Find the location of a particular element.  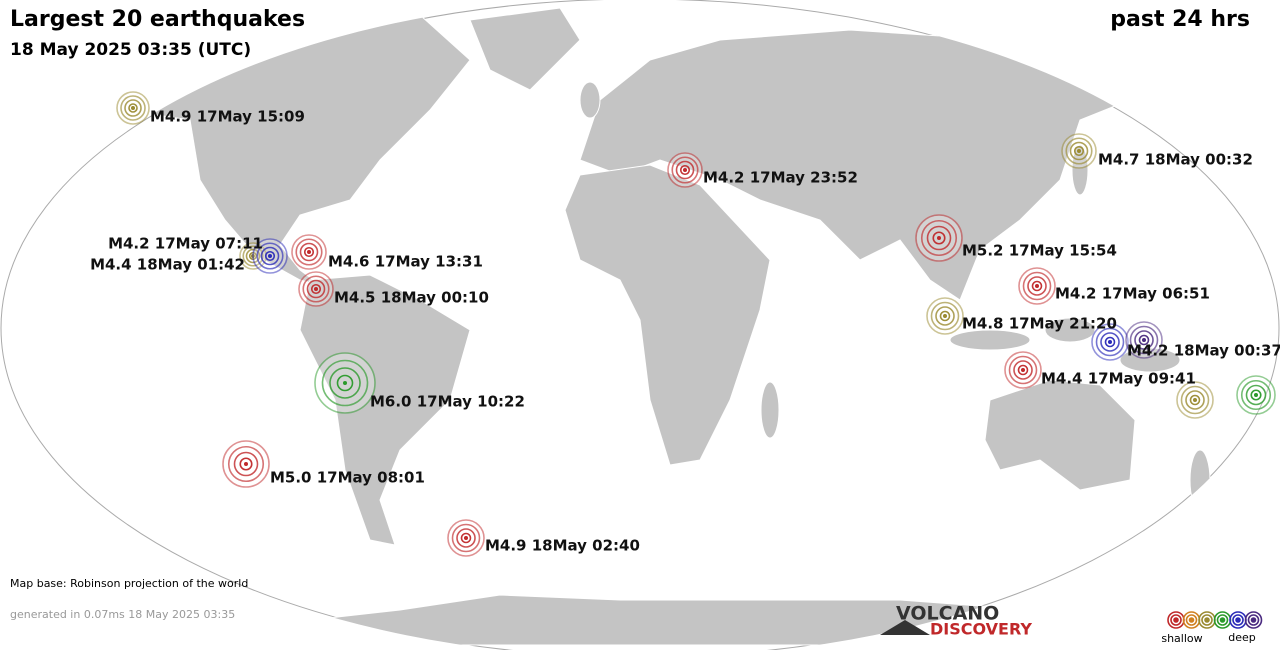

quake-label: M4.5 18May 00:10 is located at coordinates (411, 298).